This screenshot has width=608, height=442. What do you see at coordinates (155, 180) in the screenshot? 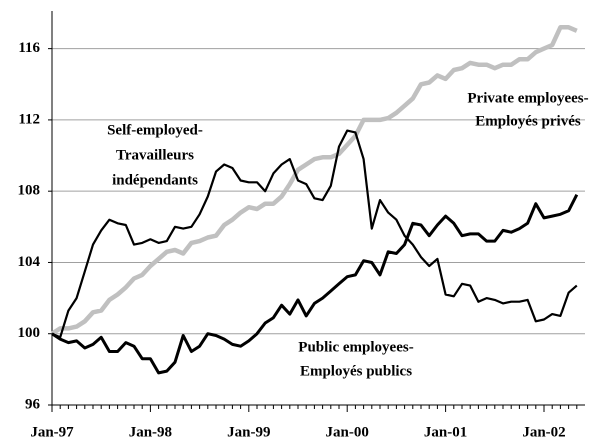
I see `annotation: indépendants` at bounding box center [155, 180].